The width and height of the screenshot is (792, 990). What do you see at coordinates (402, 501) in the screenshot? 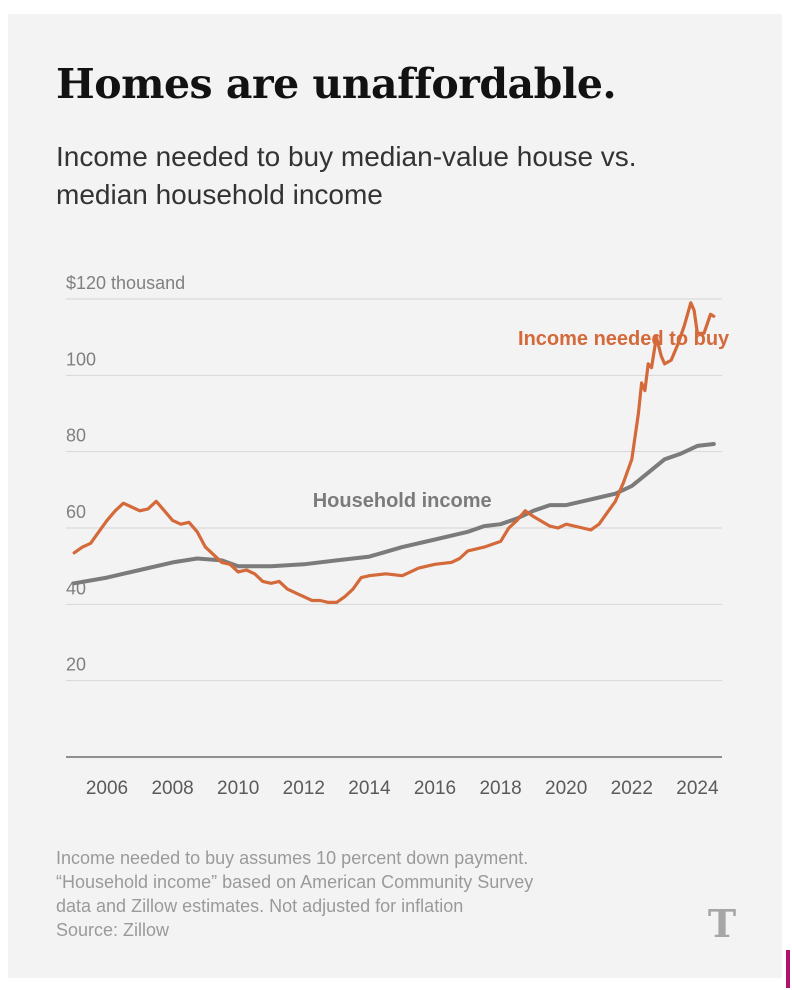
I see `series-label: Household income` at bounding box center [402, 501].